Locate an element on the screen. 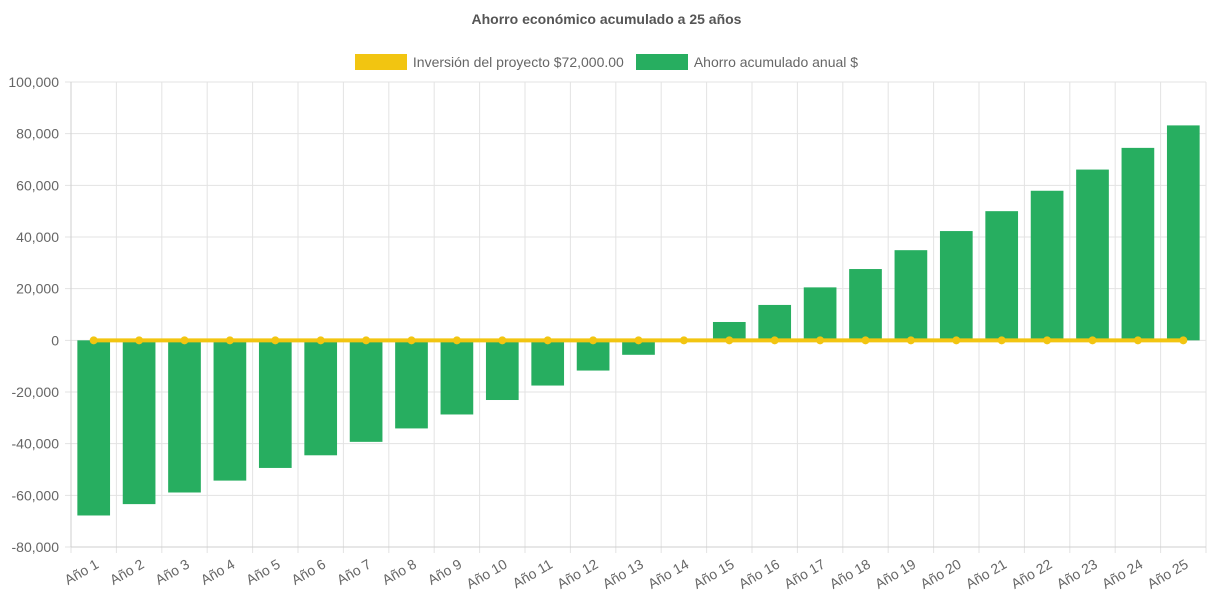  x-tick-label: Año 21 is located at coordinates (986, 574).